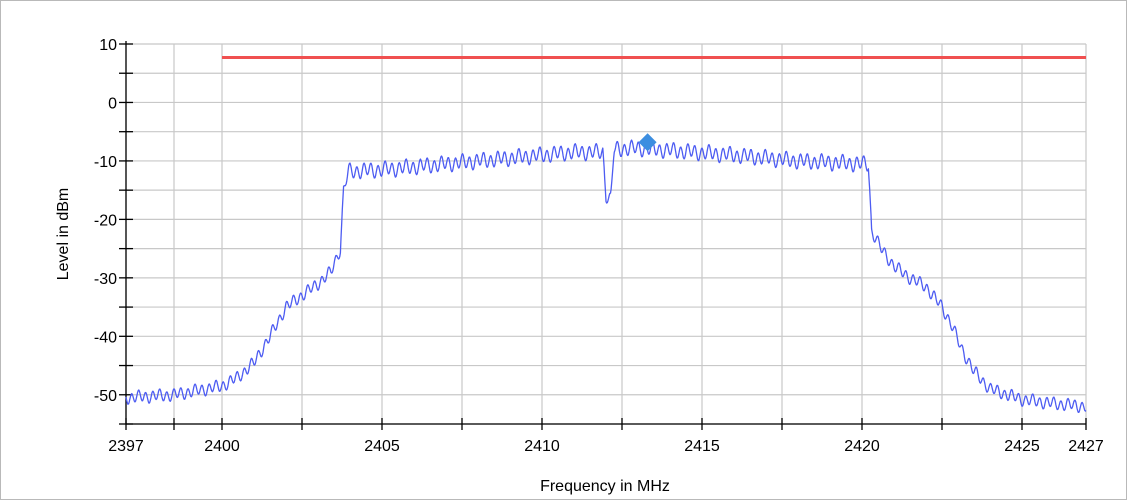  I want to click on y-tick-label: 0, so click(112, 103).